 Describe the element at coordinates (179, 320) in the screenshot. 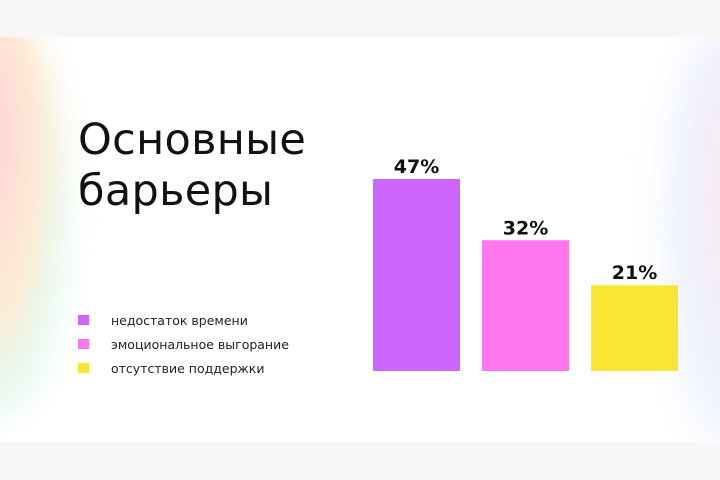

I see `legend-label: недостаток времени` at that location.